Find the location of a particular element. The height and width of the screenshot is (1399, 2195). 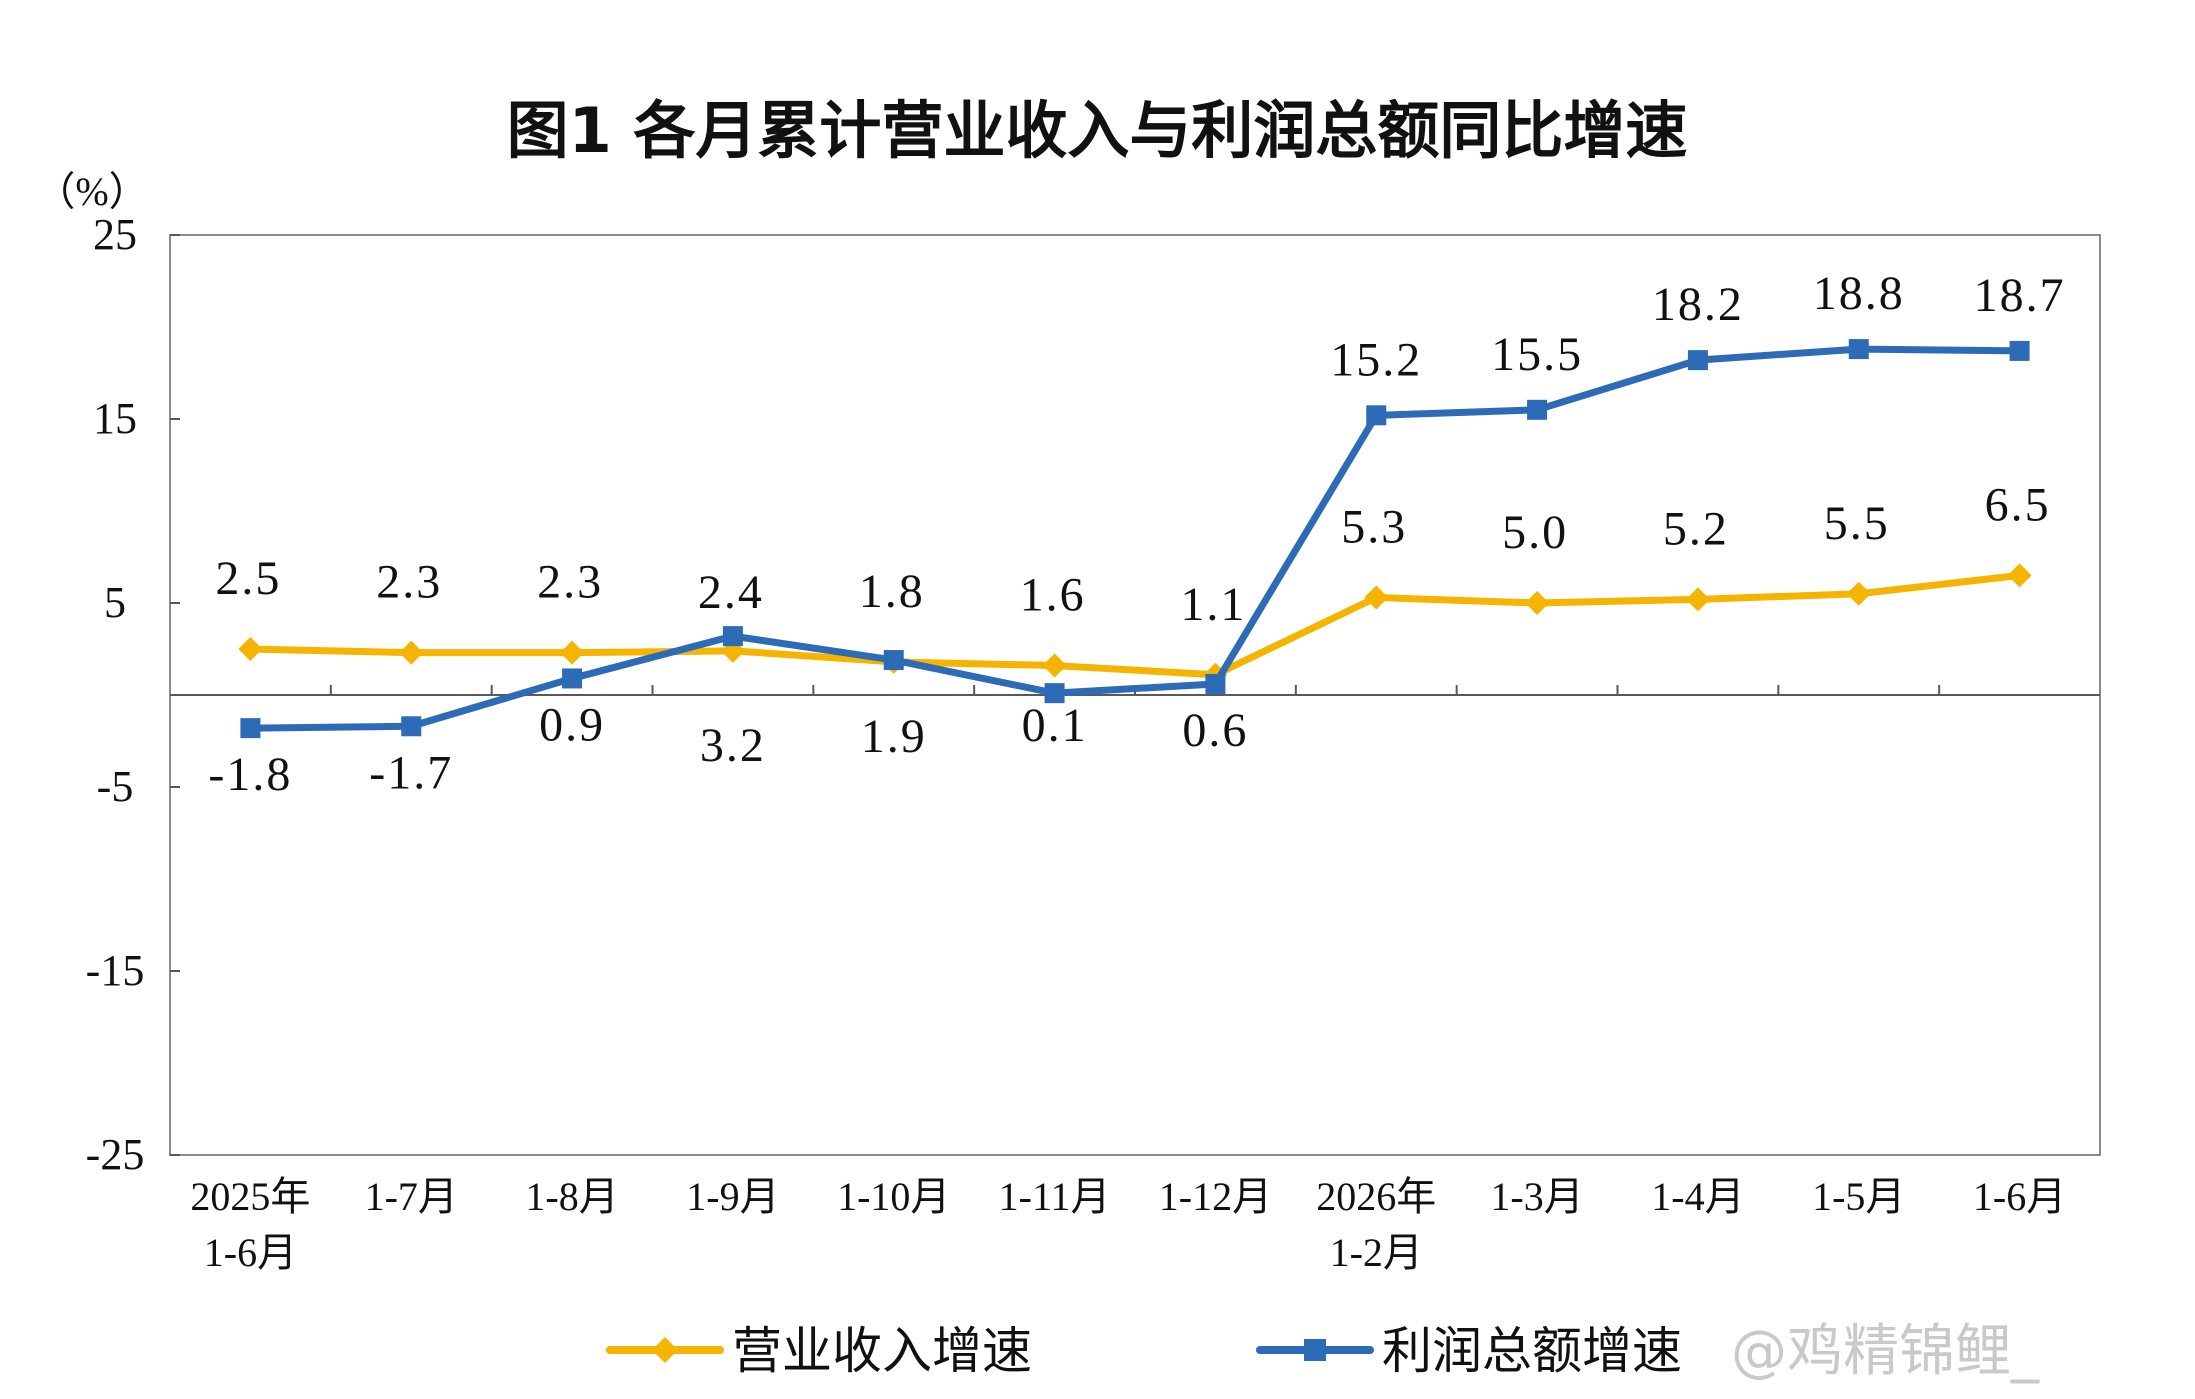

revenue-data-label: 1.8 is located at coordinates (892, 591).